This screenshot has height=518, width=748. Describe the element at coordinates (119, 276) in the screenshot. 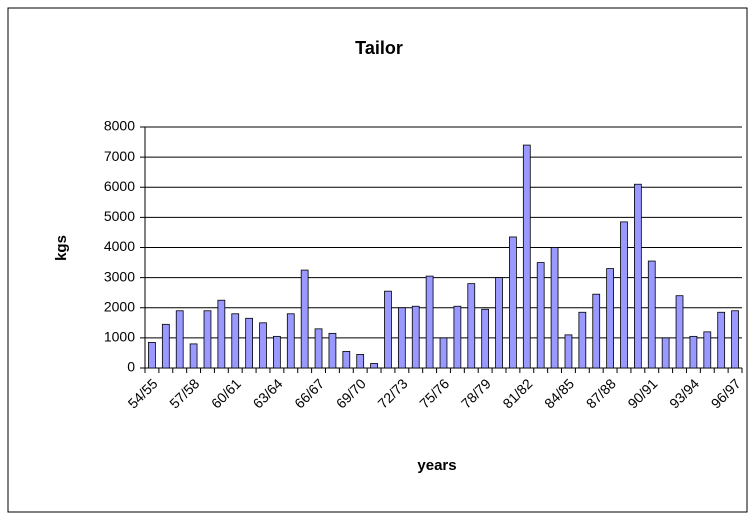

I see `y-tick-label: 3000` at that location.